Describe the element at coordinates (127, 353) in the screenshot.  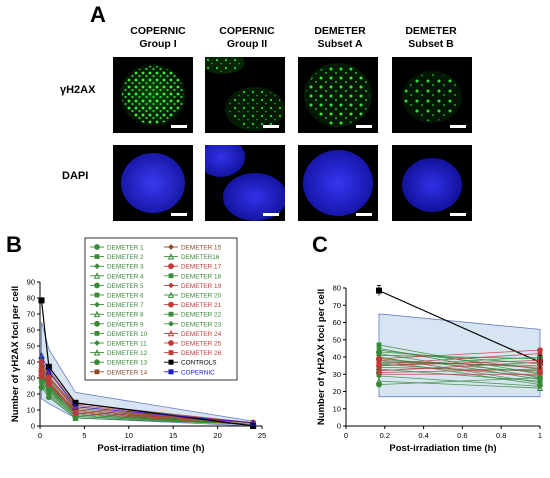
I see `legend-label: DEMETER 12` at that location.